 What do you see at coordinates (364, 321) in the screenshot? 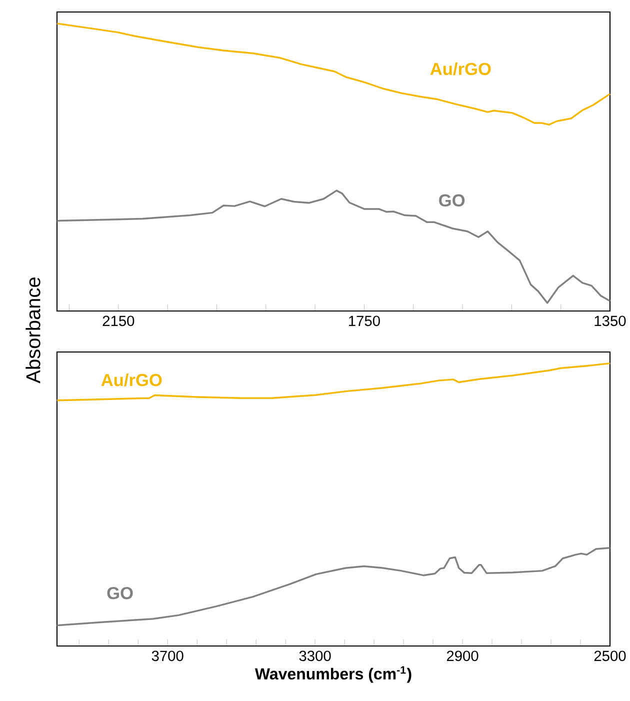
I see `x-tick-label: 1750` at bounding box center [364, 321].